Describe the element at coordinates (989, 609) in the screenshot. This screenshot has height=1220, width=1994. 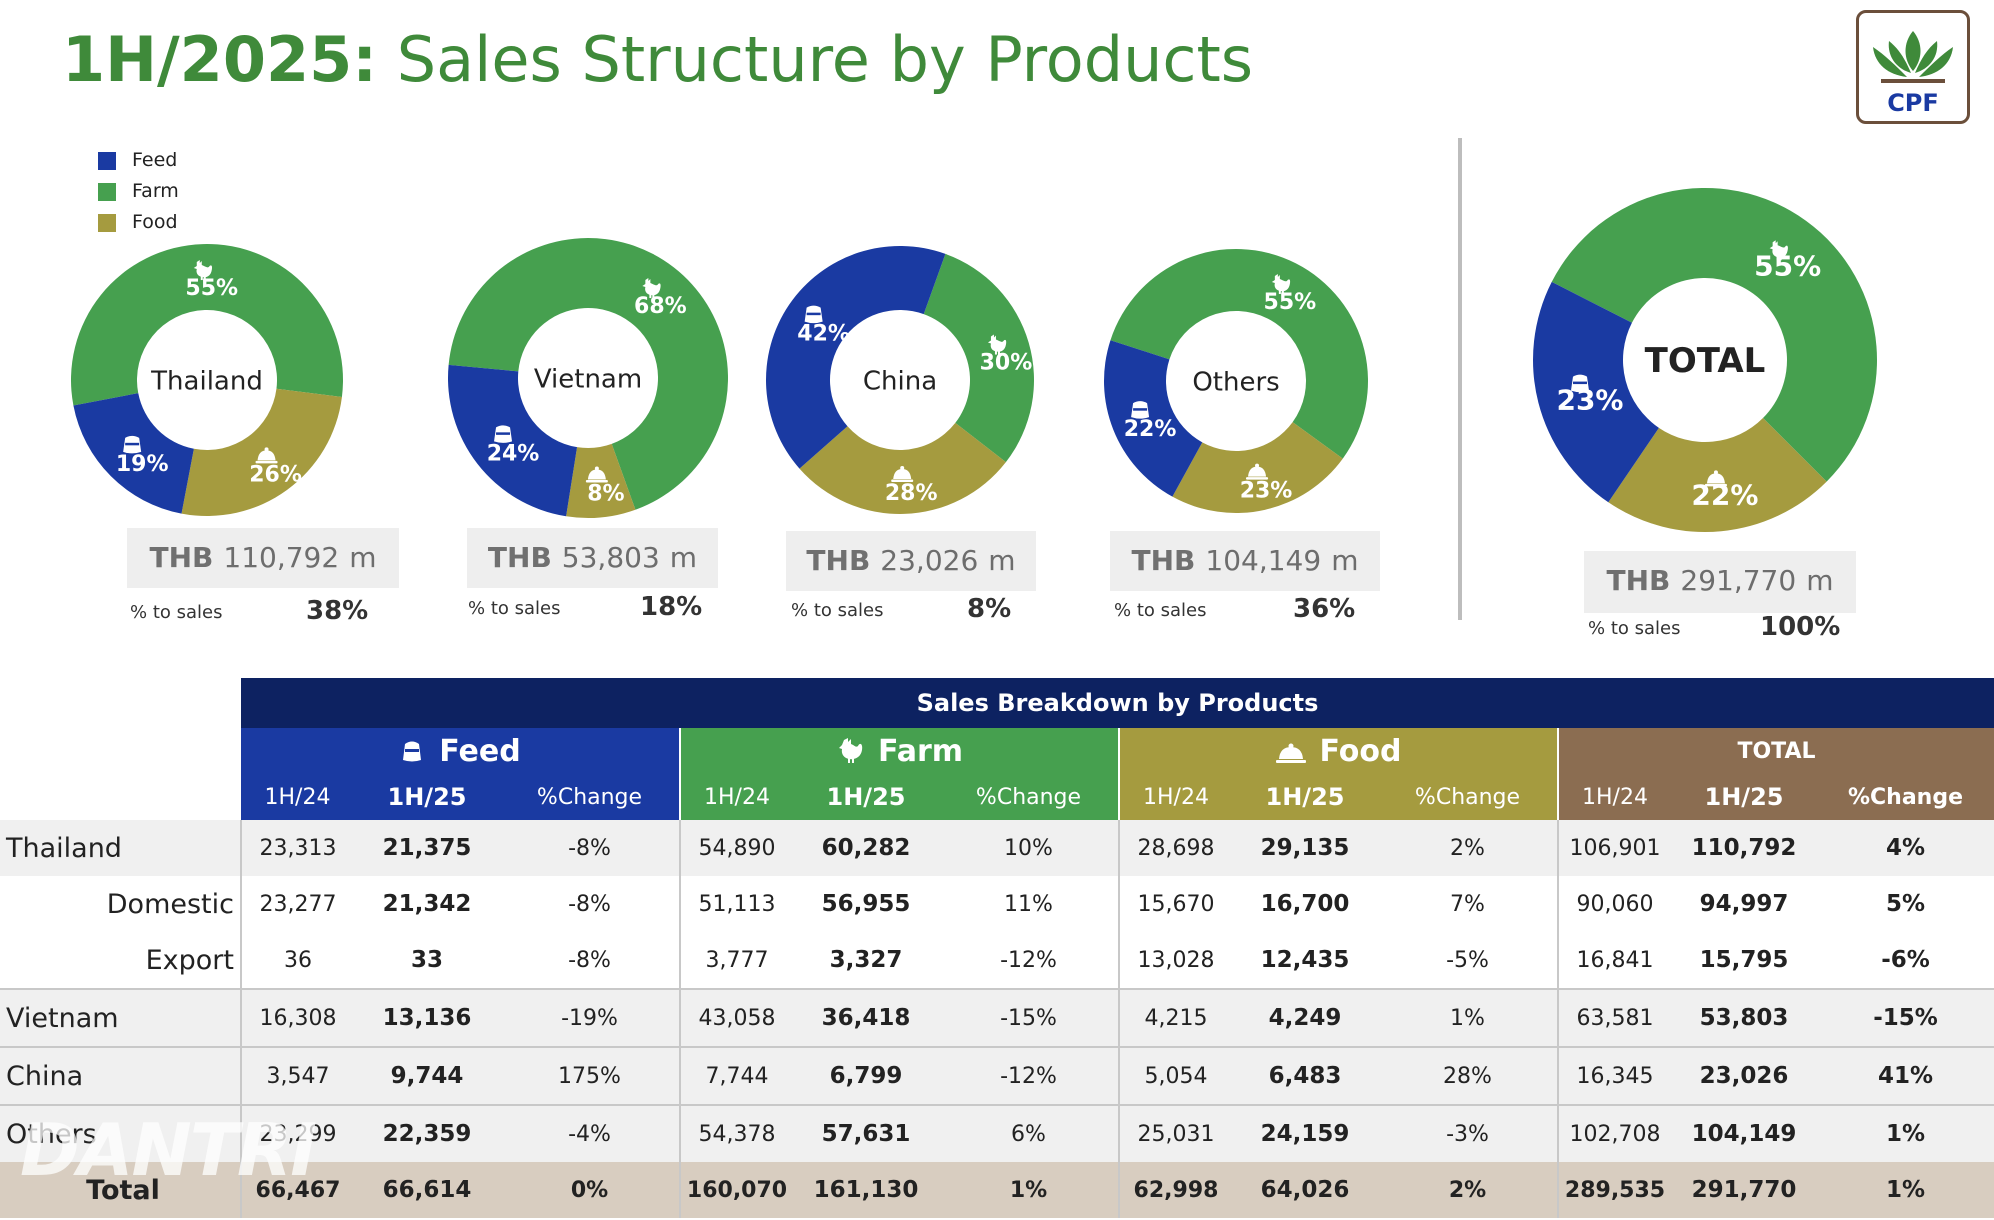
I see `percent-to-sales-value: 8%` at that location.